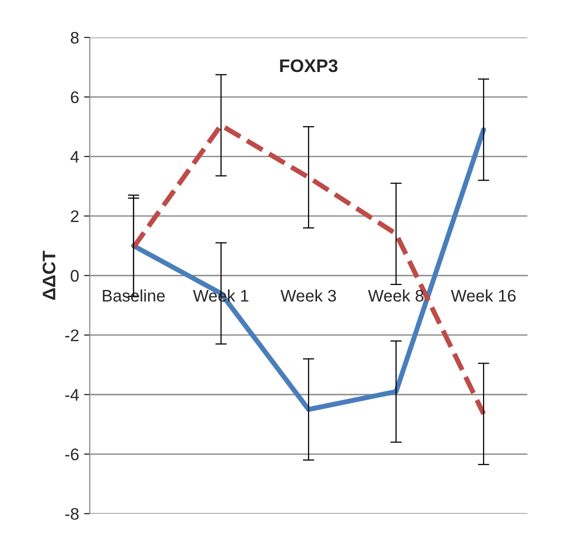 The width and height of the screenshot is (561, 535). I want to click on x-tick-label: Week 8, so click(396, 295).